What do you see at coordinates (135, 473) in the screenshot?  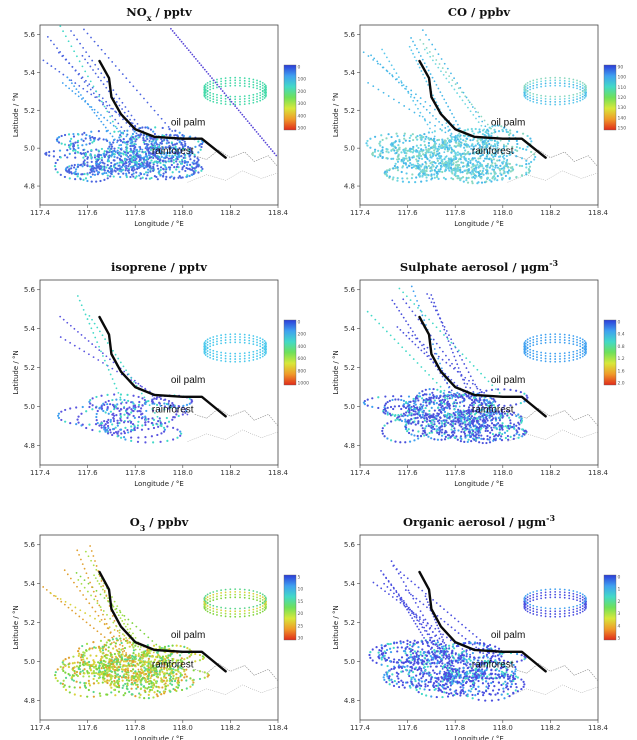 I see `x-tick-label: 117.8` at bounding box center [135, 473].